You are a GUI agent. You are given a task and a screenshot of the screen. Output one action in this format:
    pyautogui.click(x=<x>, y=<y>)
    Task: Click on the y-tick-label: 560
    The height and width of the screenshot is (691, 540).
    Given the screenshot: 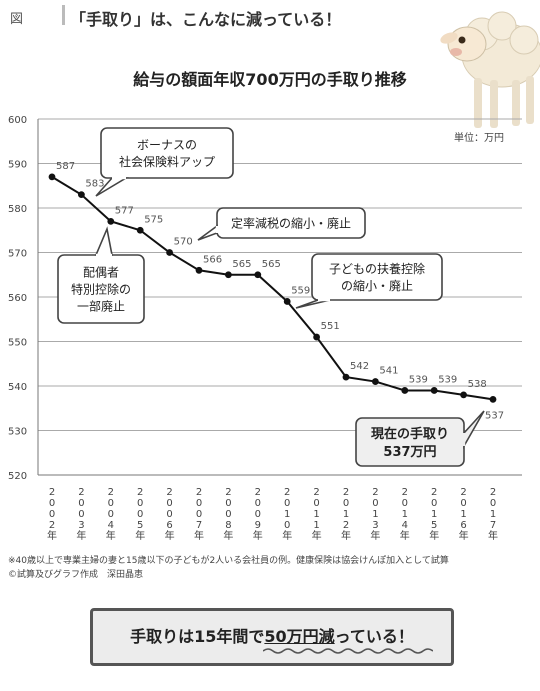 What is the action you would take?
    pyautogui.click(x=17, y=298)
    